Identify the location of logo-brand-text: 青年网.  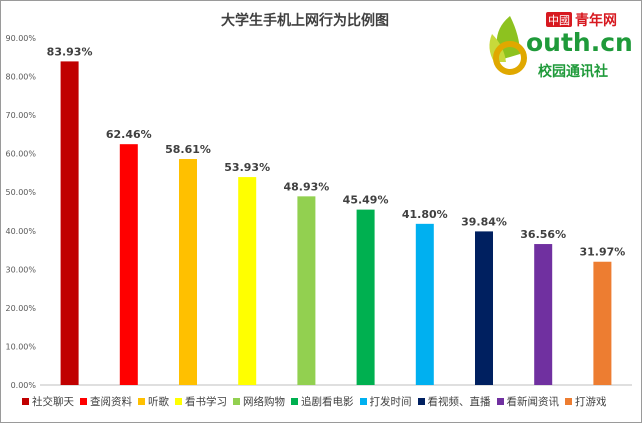
(596, 20).